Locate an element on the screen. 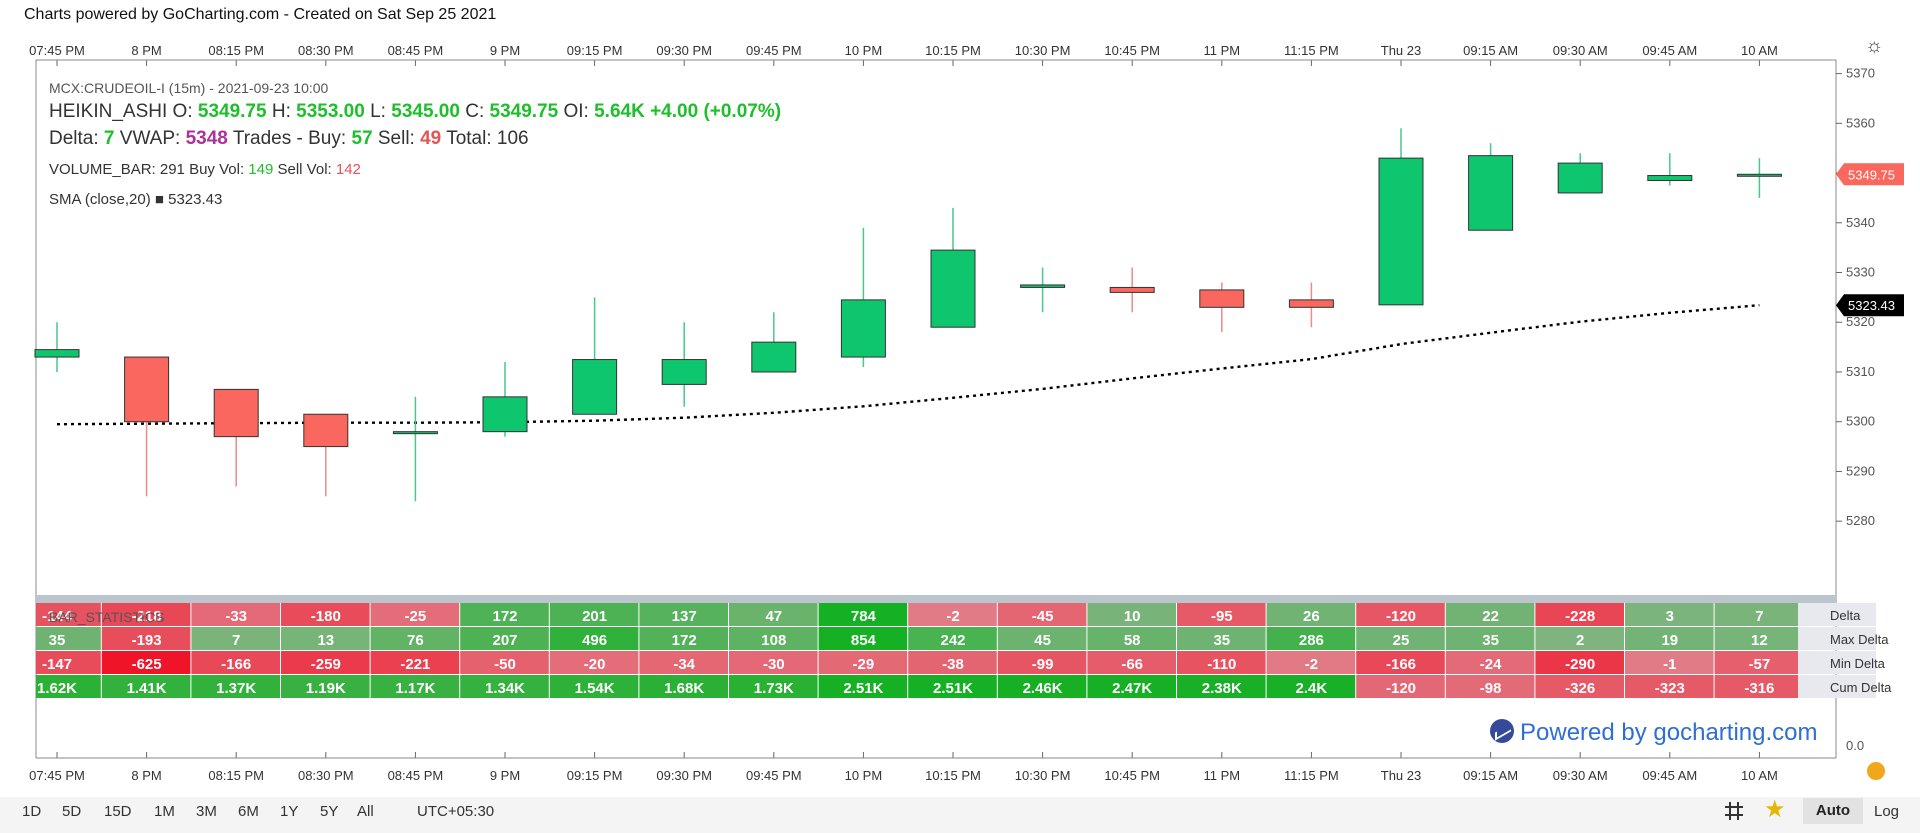 The height and width of the screenshot is (833, 1920). bottom-time-tick-label: 09:45 PM is located at coordinates (774, 775).